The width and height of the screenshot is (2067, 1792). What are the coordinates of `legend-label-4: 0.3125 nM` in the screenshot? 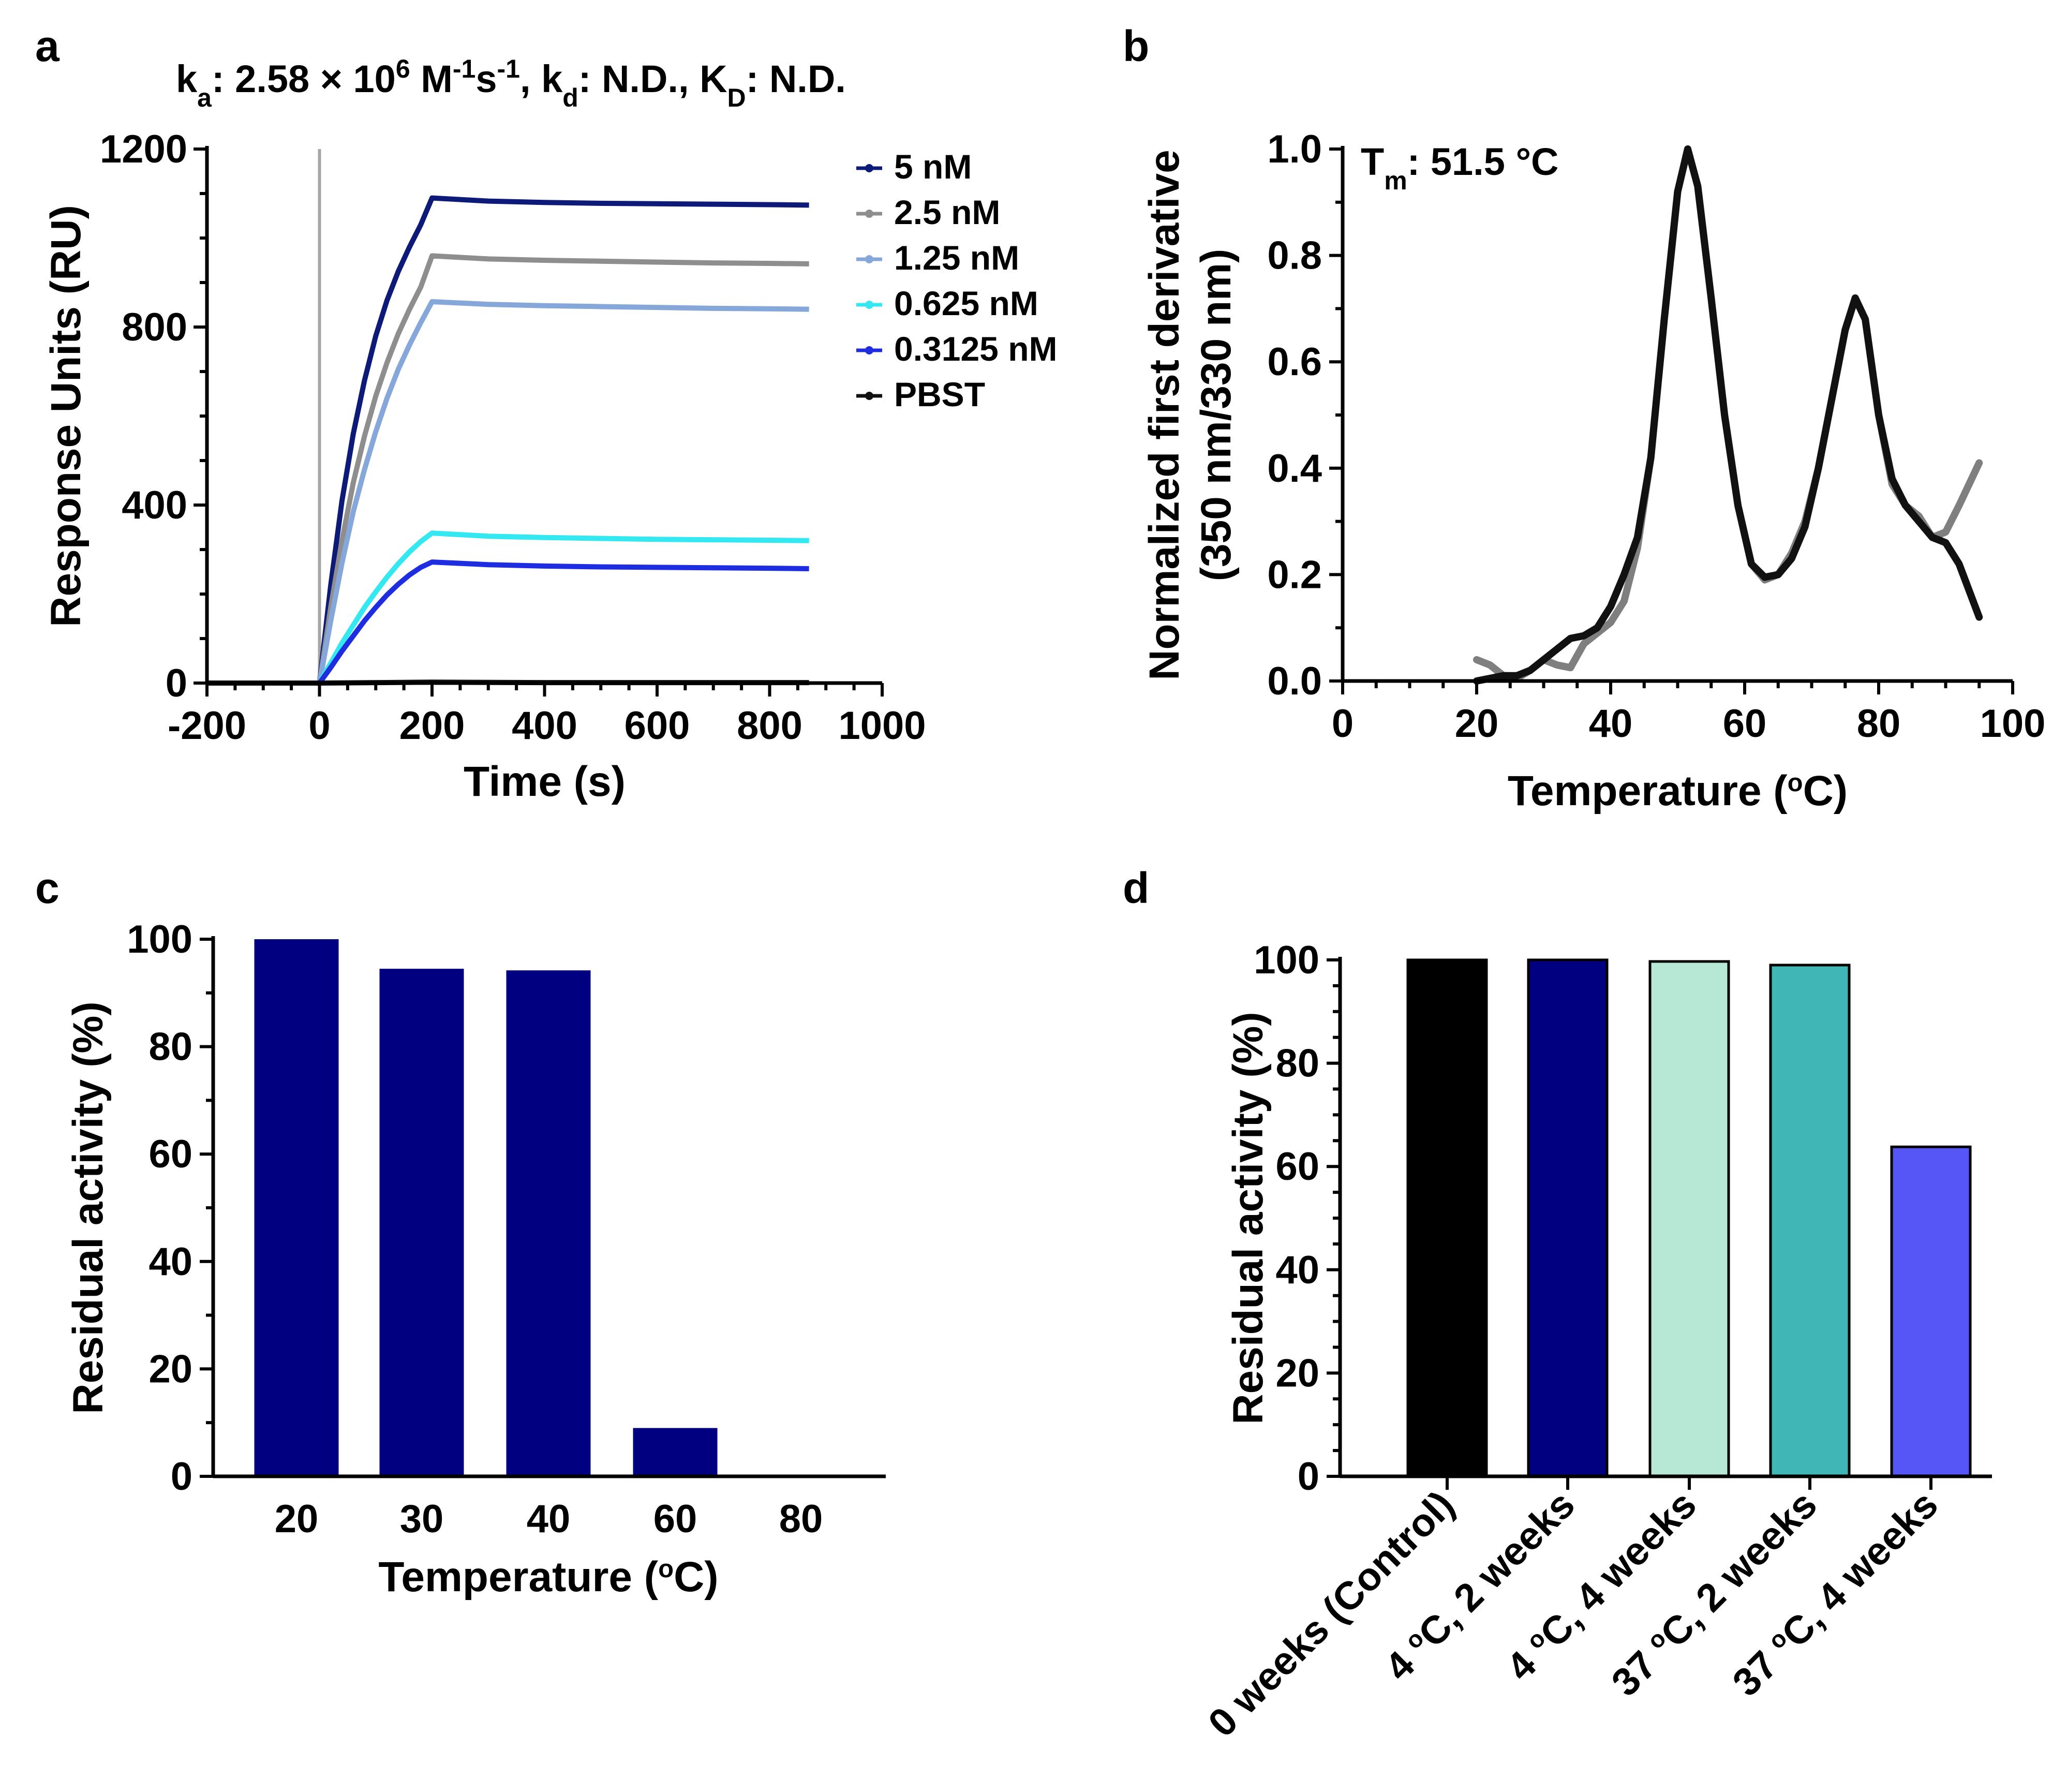 It's located at (976, 349).